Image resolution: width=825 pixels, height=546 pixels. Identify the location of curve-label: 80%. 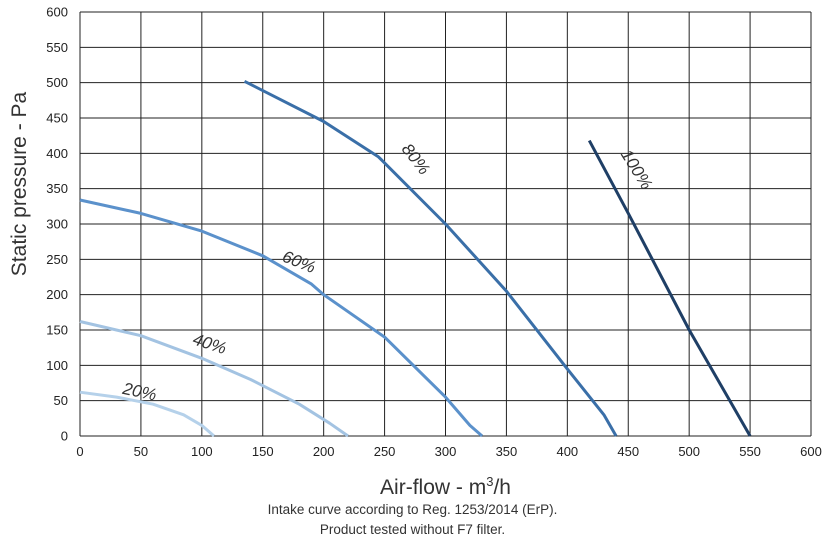
(416, 159).